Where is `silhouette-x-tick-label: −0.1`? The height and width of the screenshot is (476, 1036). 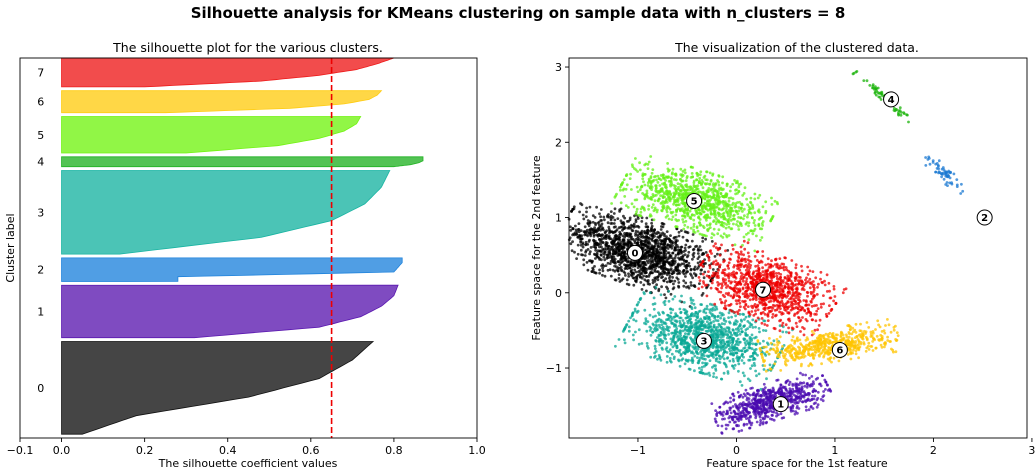
silhouette-x-tick-label: −0.1 is located at coordinates (20, 450).